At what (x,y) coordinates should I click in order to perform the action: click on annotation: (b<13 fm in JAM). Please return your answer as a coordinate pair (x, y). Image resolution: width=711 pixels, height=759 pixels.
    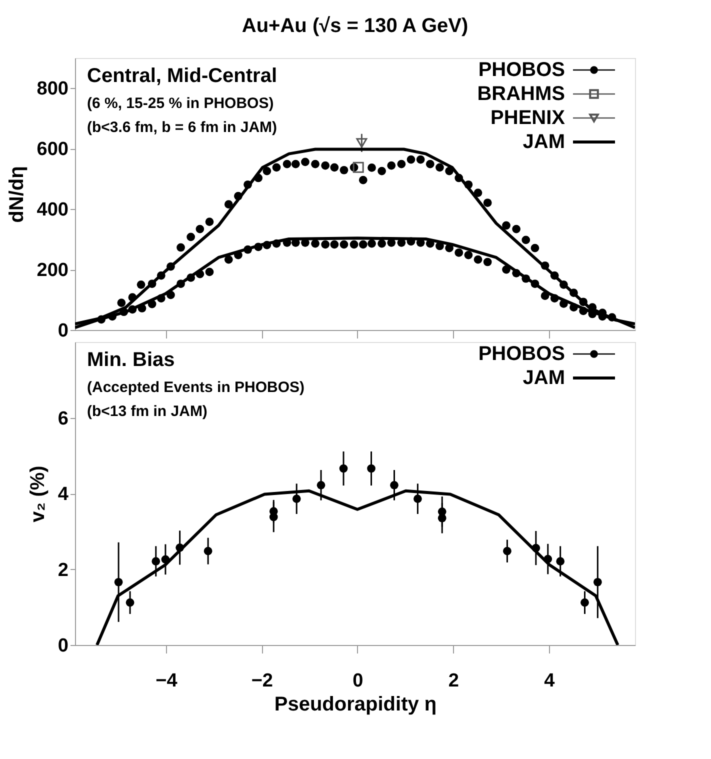
    Looking at the image, I should click on (147, 411).